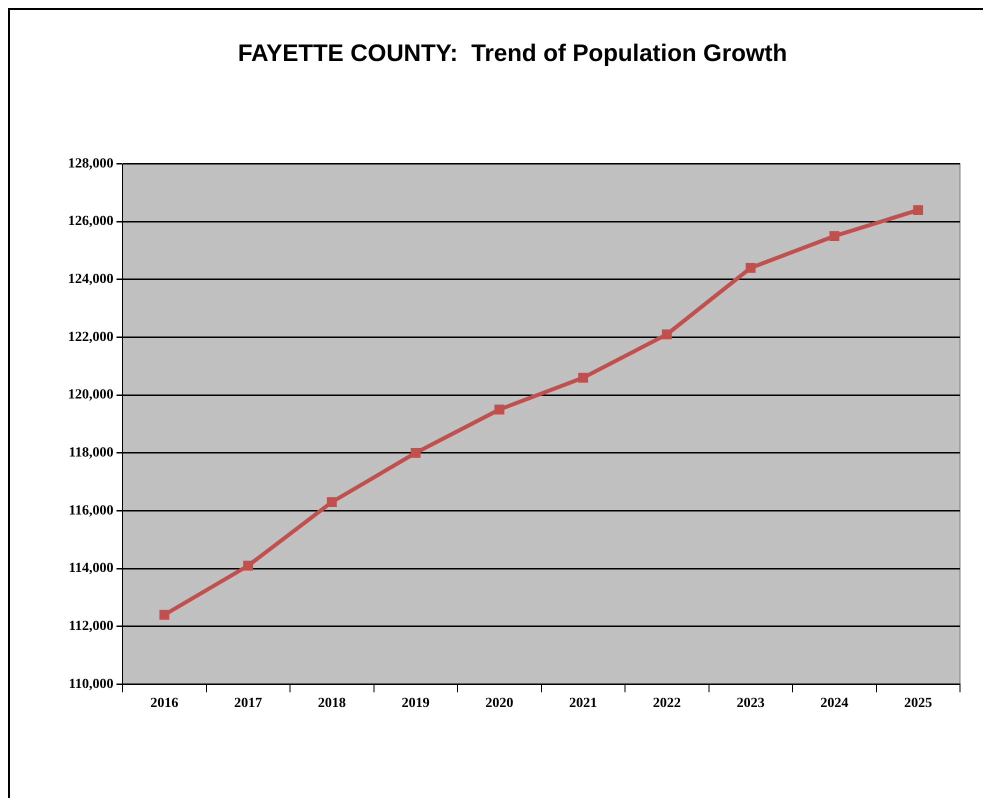 The height and width of the screenshot is (805, 993). Describe the element at coordinates (91, 164) in the screenshot. I see `y-tick-label: 128,000` at that location.